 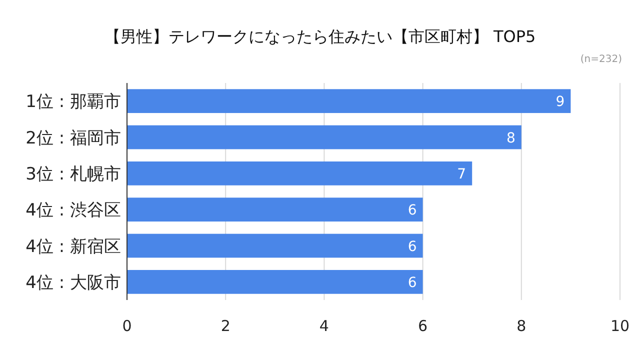 What do you see at coordinates (225, 326) in the screenshot?
I see `x-tick-label: 2` at bounding box center [225, 326].